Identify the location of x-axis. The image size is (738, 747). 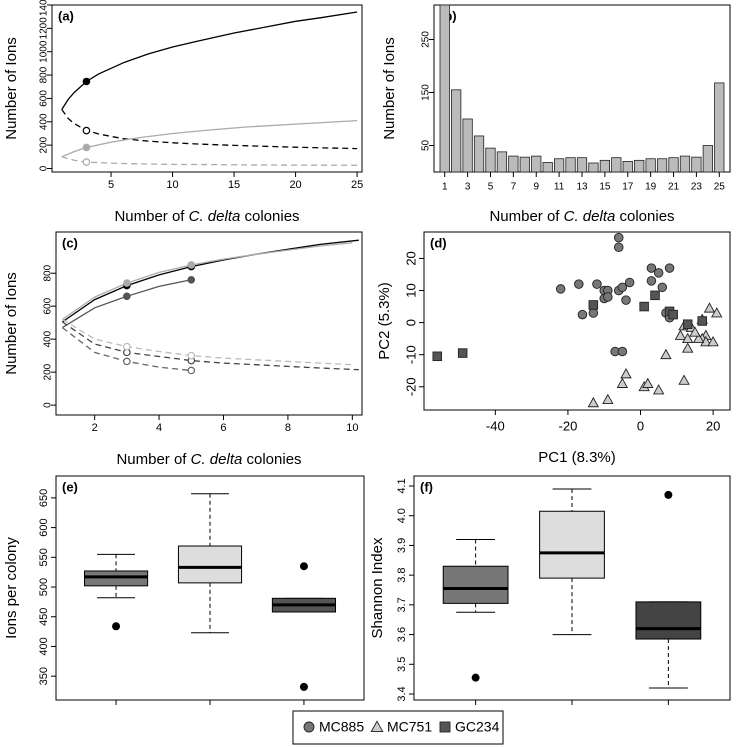
(572, 702).